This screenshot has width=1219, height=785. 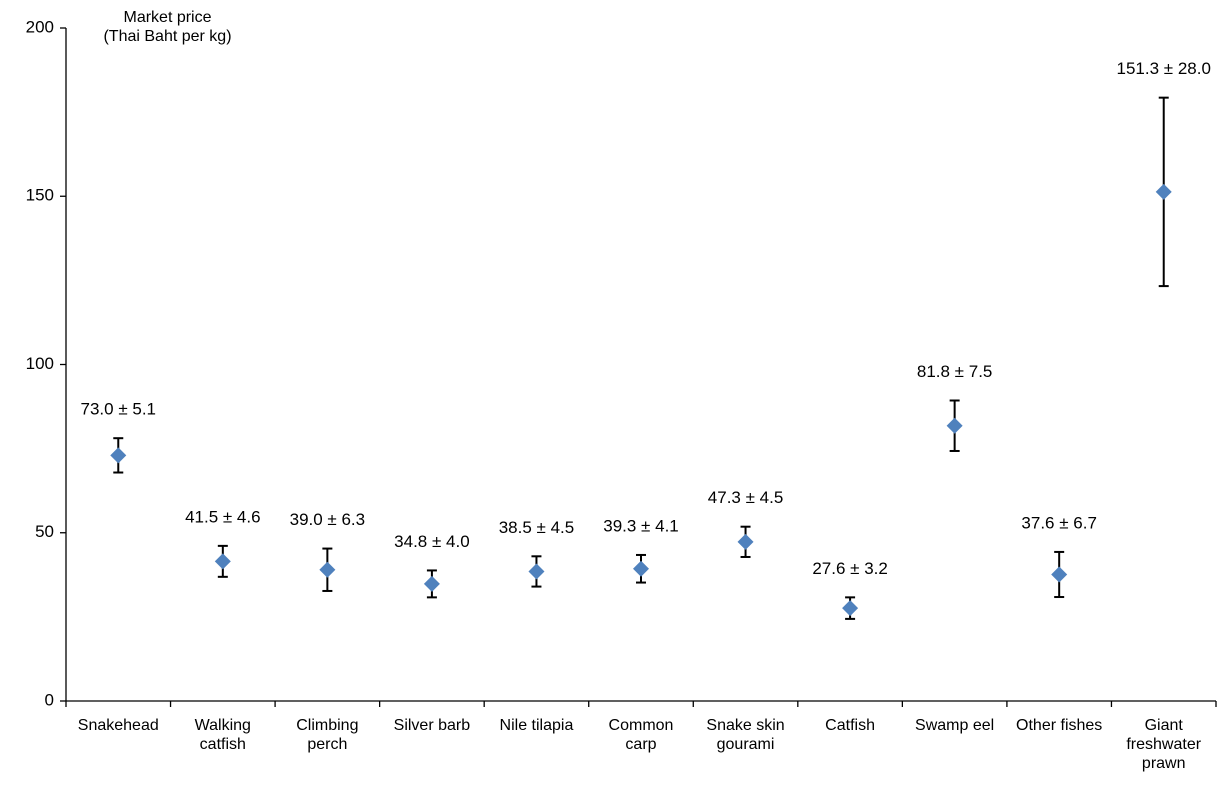 What do you see at coordinates (222, 735) in the screenshot?
I see `x-tick-label: Walking catfish` at bounding box center [222, 735].